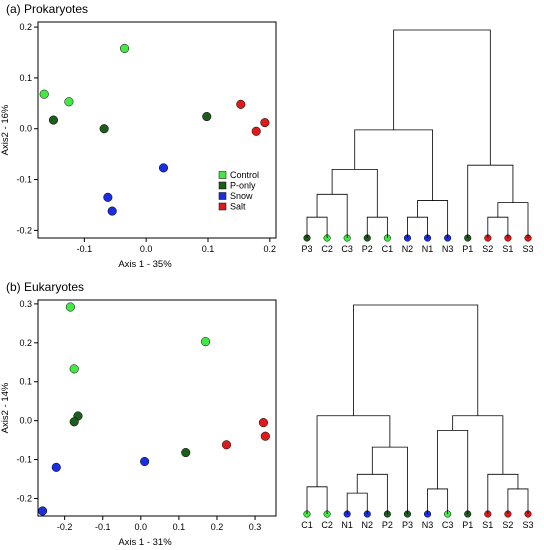 The image size is (544, 550). Describe the element at coordinates (145, 264) in the screenshot. I see `x-axis-label: Axis 1 - 35%` at that location.